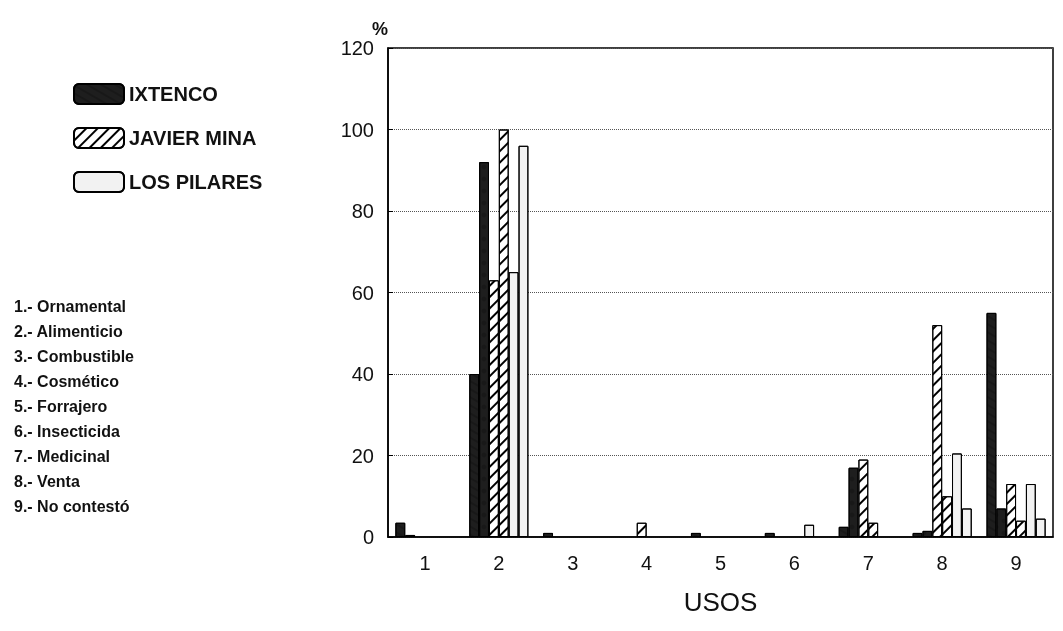 Image resolution: width=1063 pixels, height=631 pixels. I want to click on y-tick-label: 100, so click(357, 129).